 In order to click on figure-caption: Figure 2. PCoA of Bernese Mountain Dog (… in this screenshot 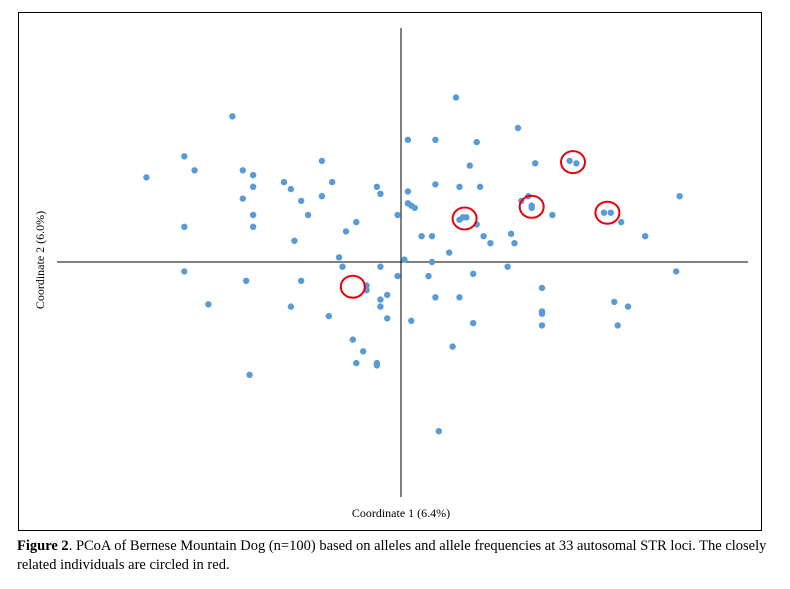, I will do `click(397, 556)`.